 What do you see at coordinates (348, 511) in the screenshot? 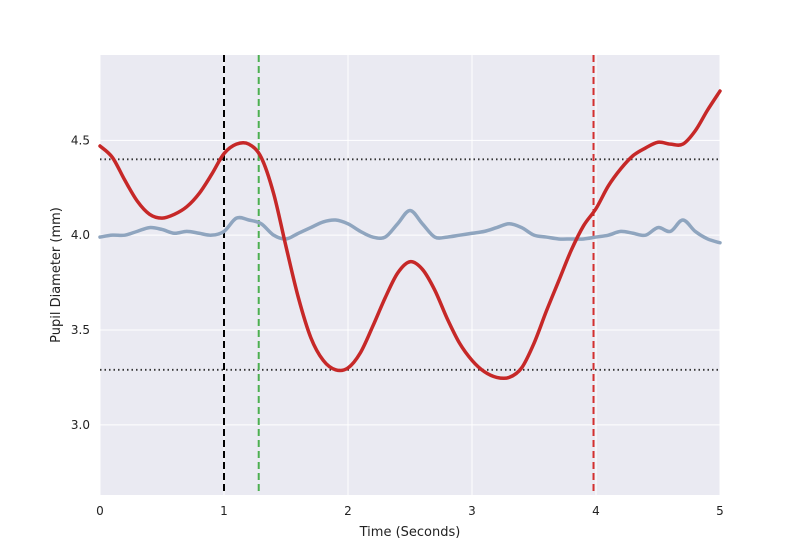
I see `x-tick-label: 2` at bounding box center [348, 511].